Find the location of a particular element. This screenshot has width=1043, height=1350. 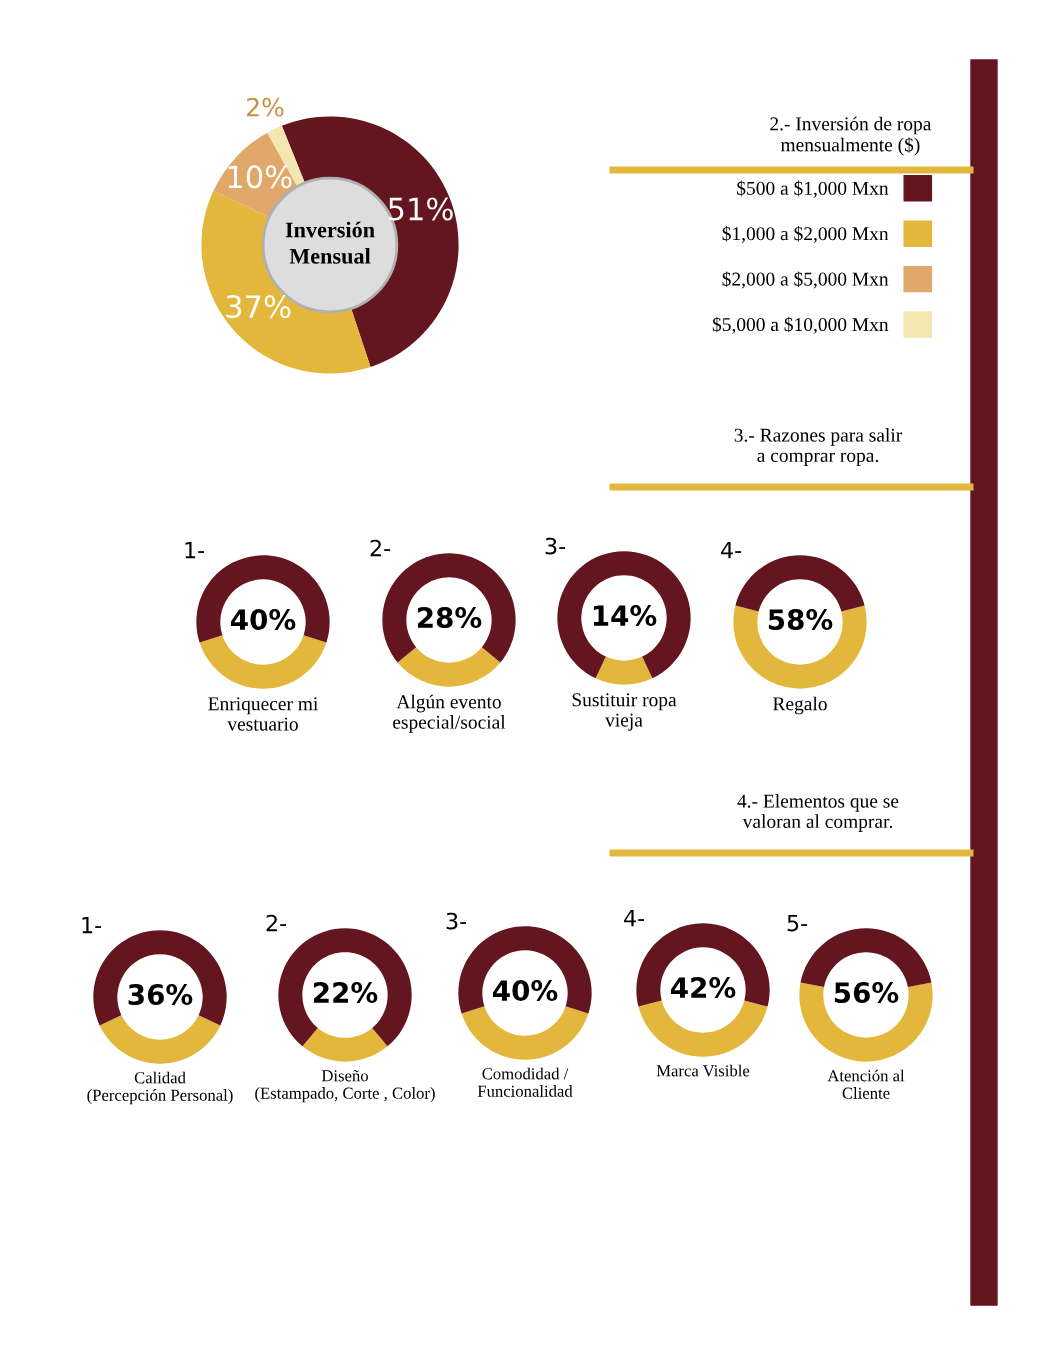

legend-label: $1,000 a $2,000 Mxn is located at coordinates (805, 235).